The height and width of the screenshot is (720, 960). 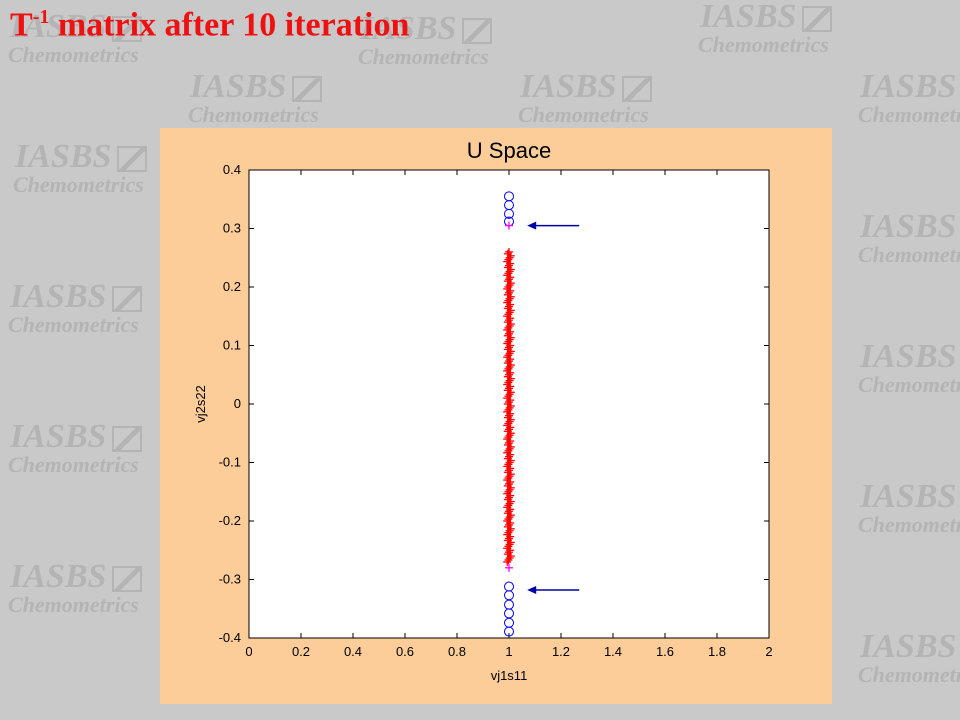 I want to click on x-tick-label: 1.2, so click(x=561, y=651).